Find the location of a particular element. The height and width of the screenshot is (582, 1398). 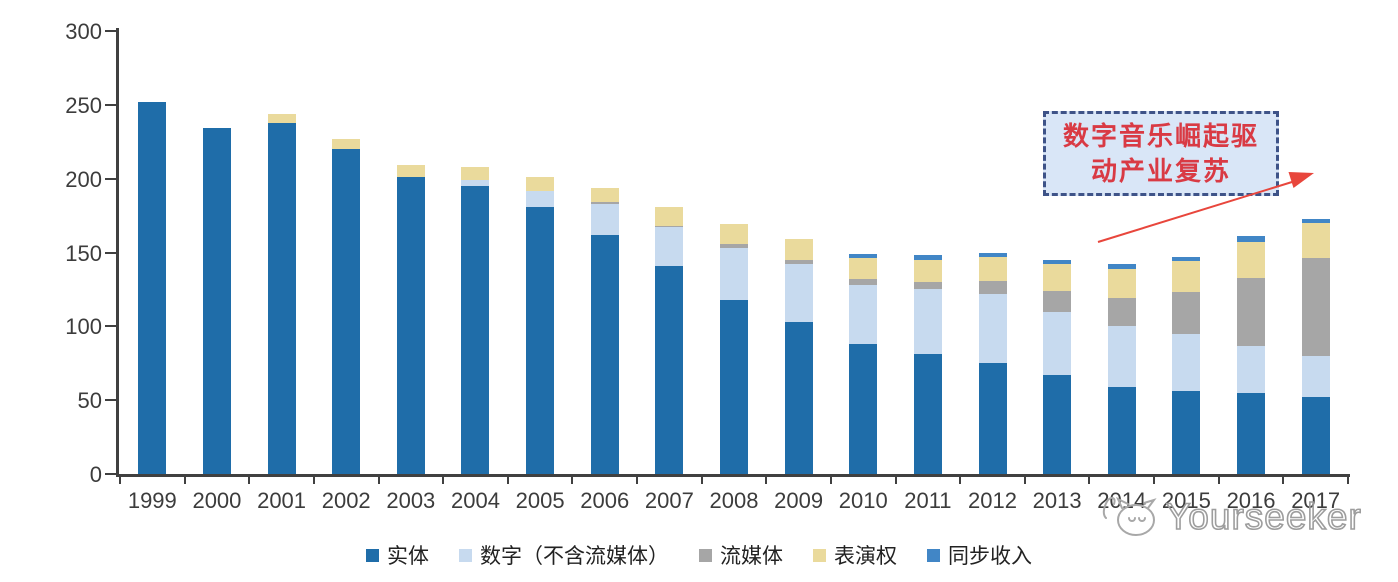

watermark-text: Yourseeker is located at coordinates (1263, 516).